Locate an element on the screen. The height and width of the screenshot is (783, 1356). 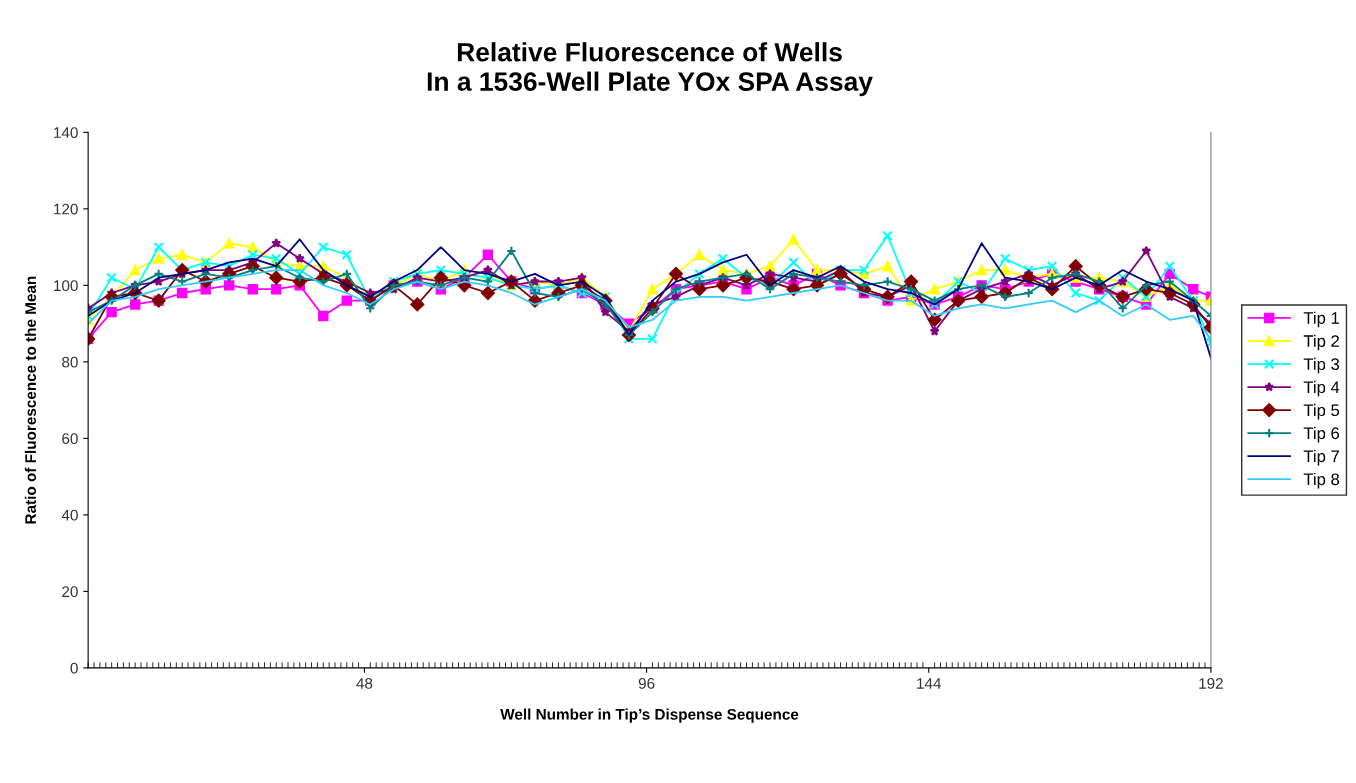
y-axis-title: Ratio of Fluorescence to the Mean is located at coordinates (30, 400).